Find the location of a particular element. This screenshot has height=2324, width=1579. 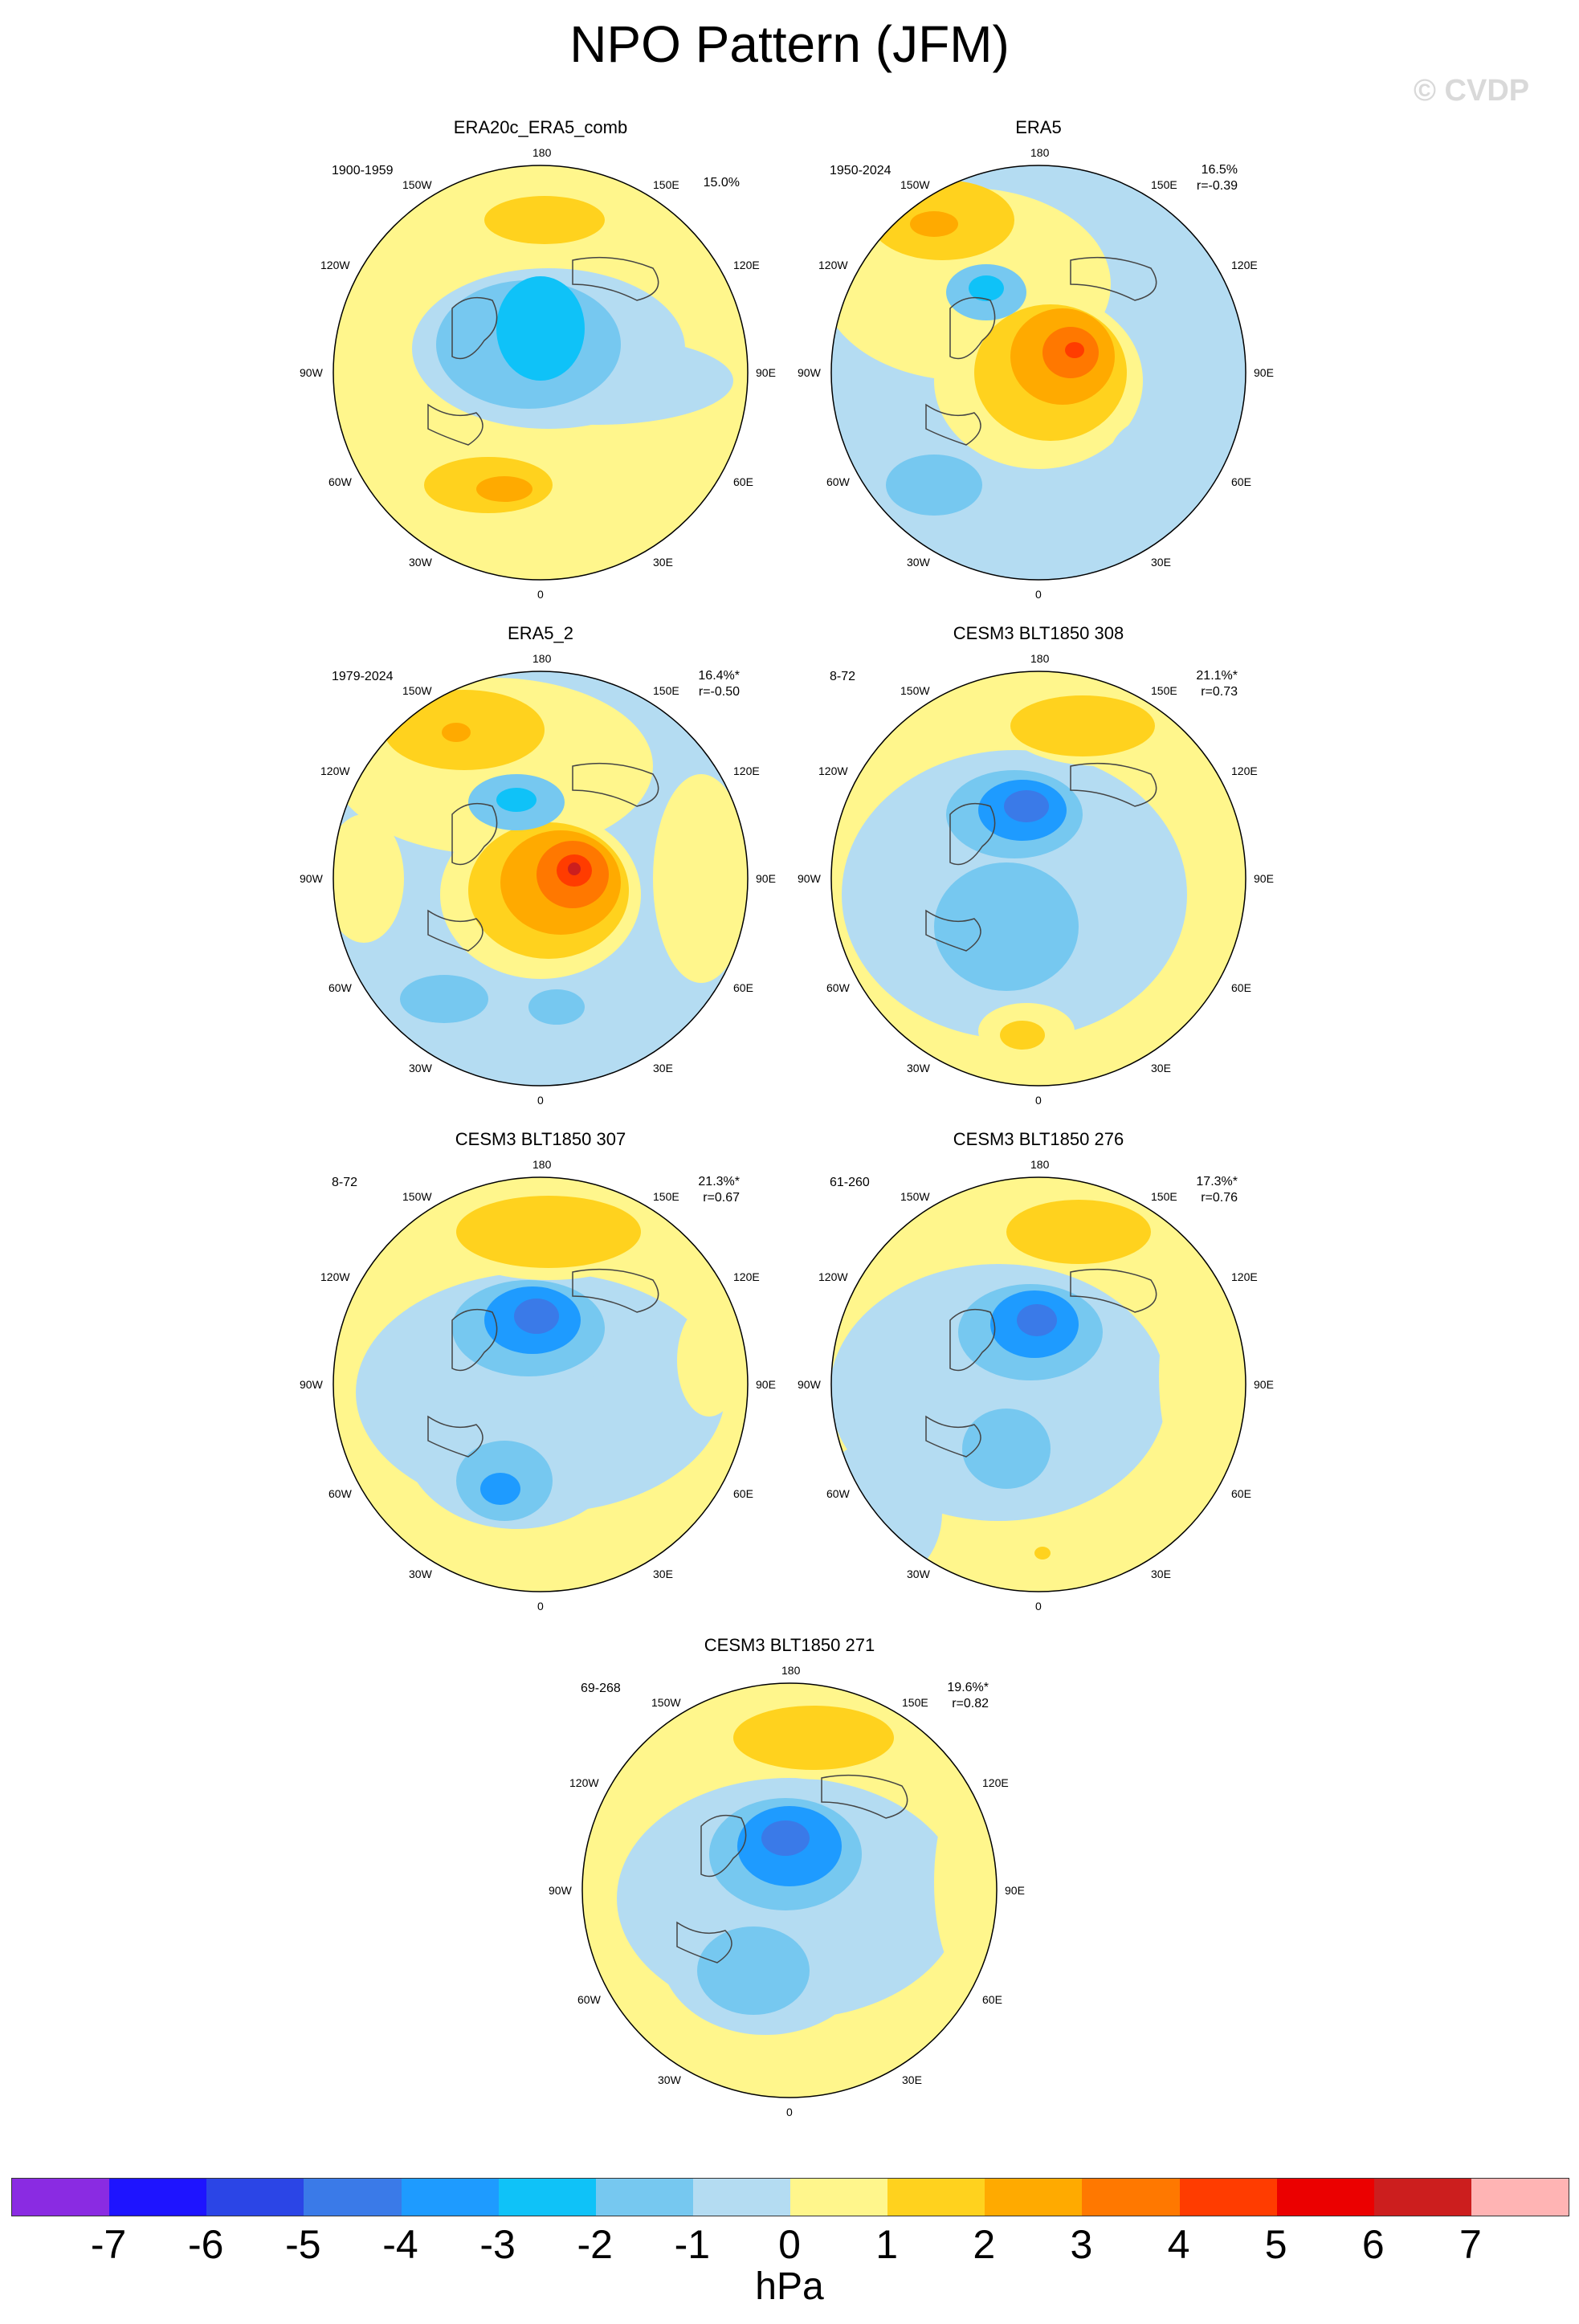

panel-period: 61-260 is located at coordinates (850, 1182).